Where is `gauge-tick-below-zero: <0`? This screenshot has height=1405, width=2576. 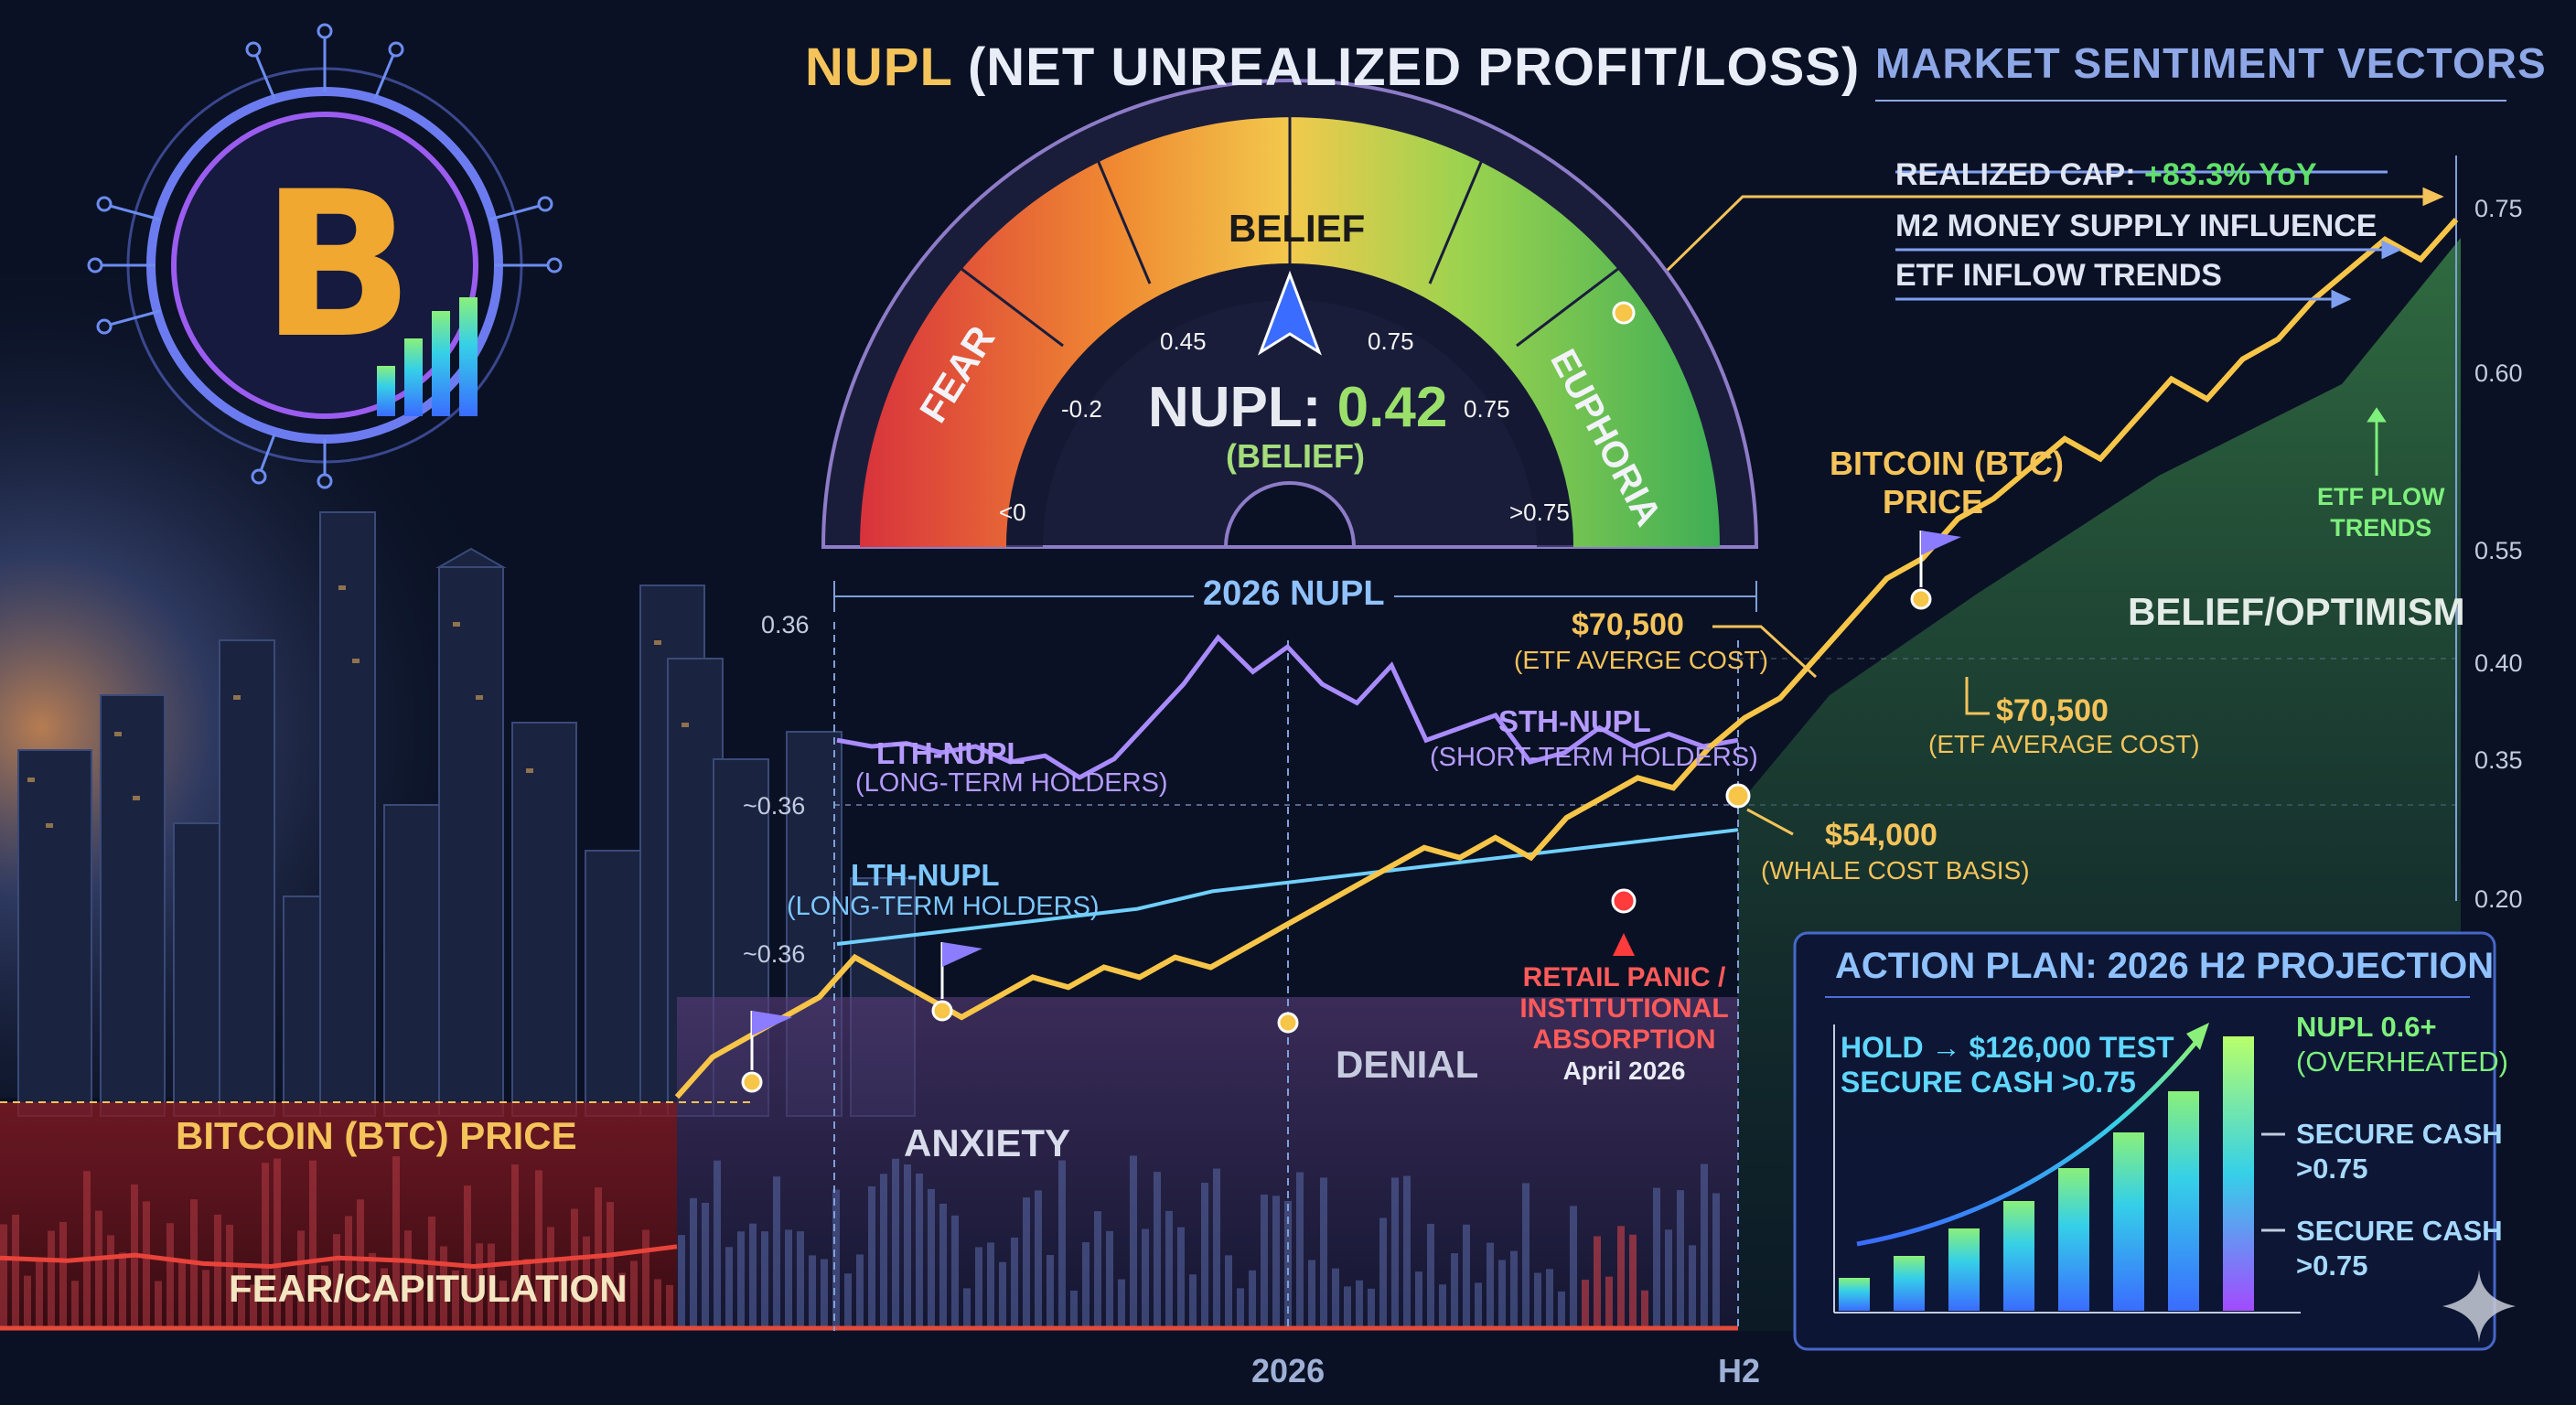 gauge-tick-below-zero: <0 is located at coordinates (1012, 512).